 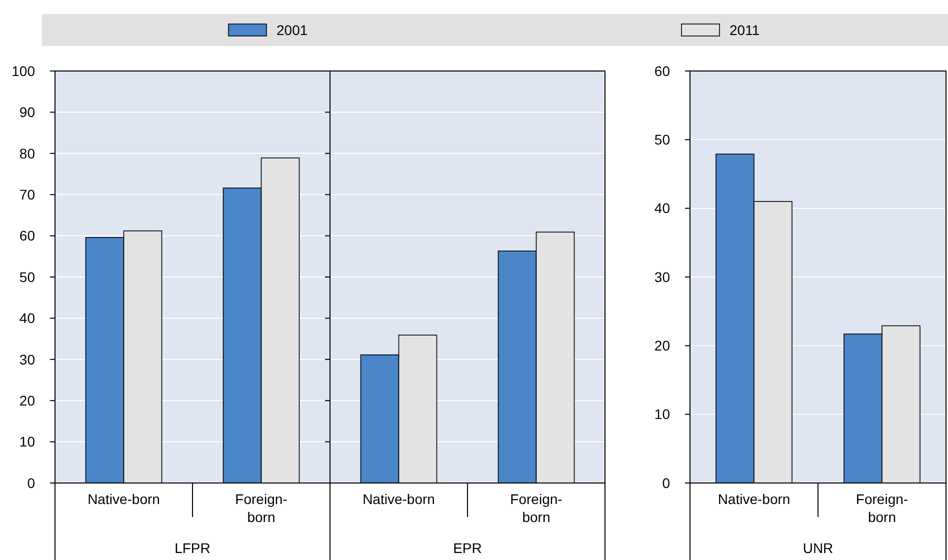 I want to click on y-tick-label: 80, so click(x=27, y=153).